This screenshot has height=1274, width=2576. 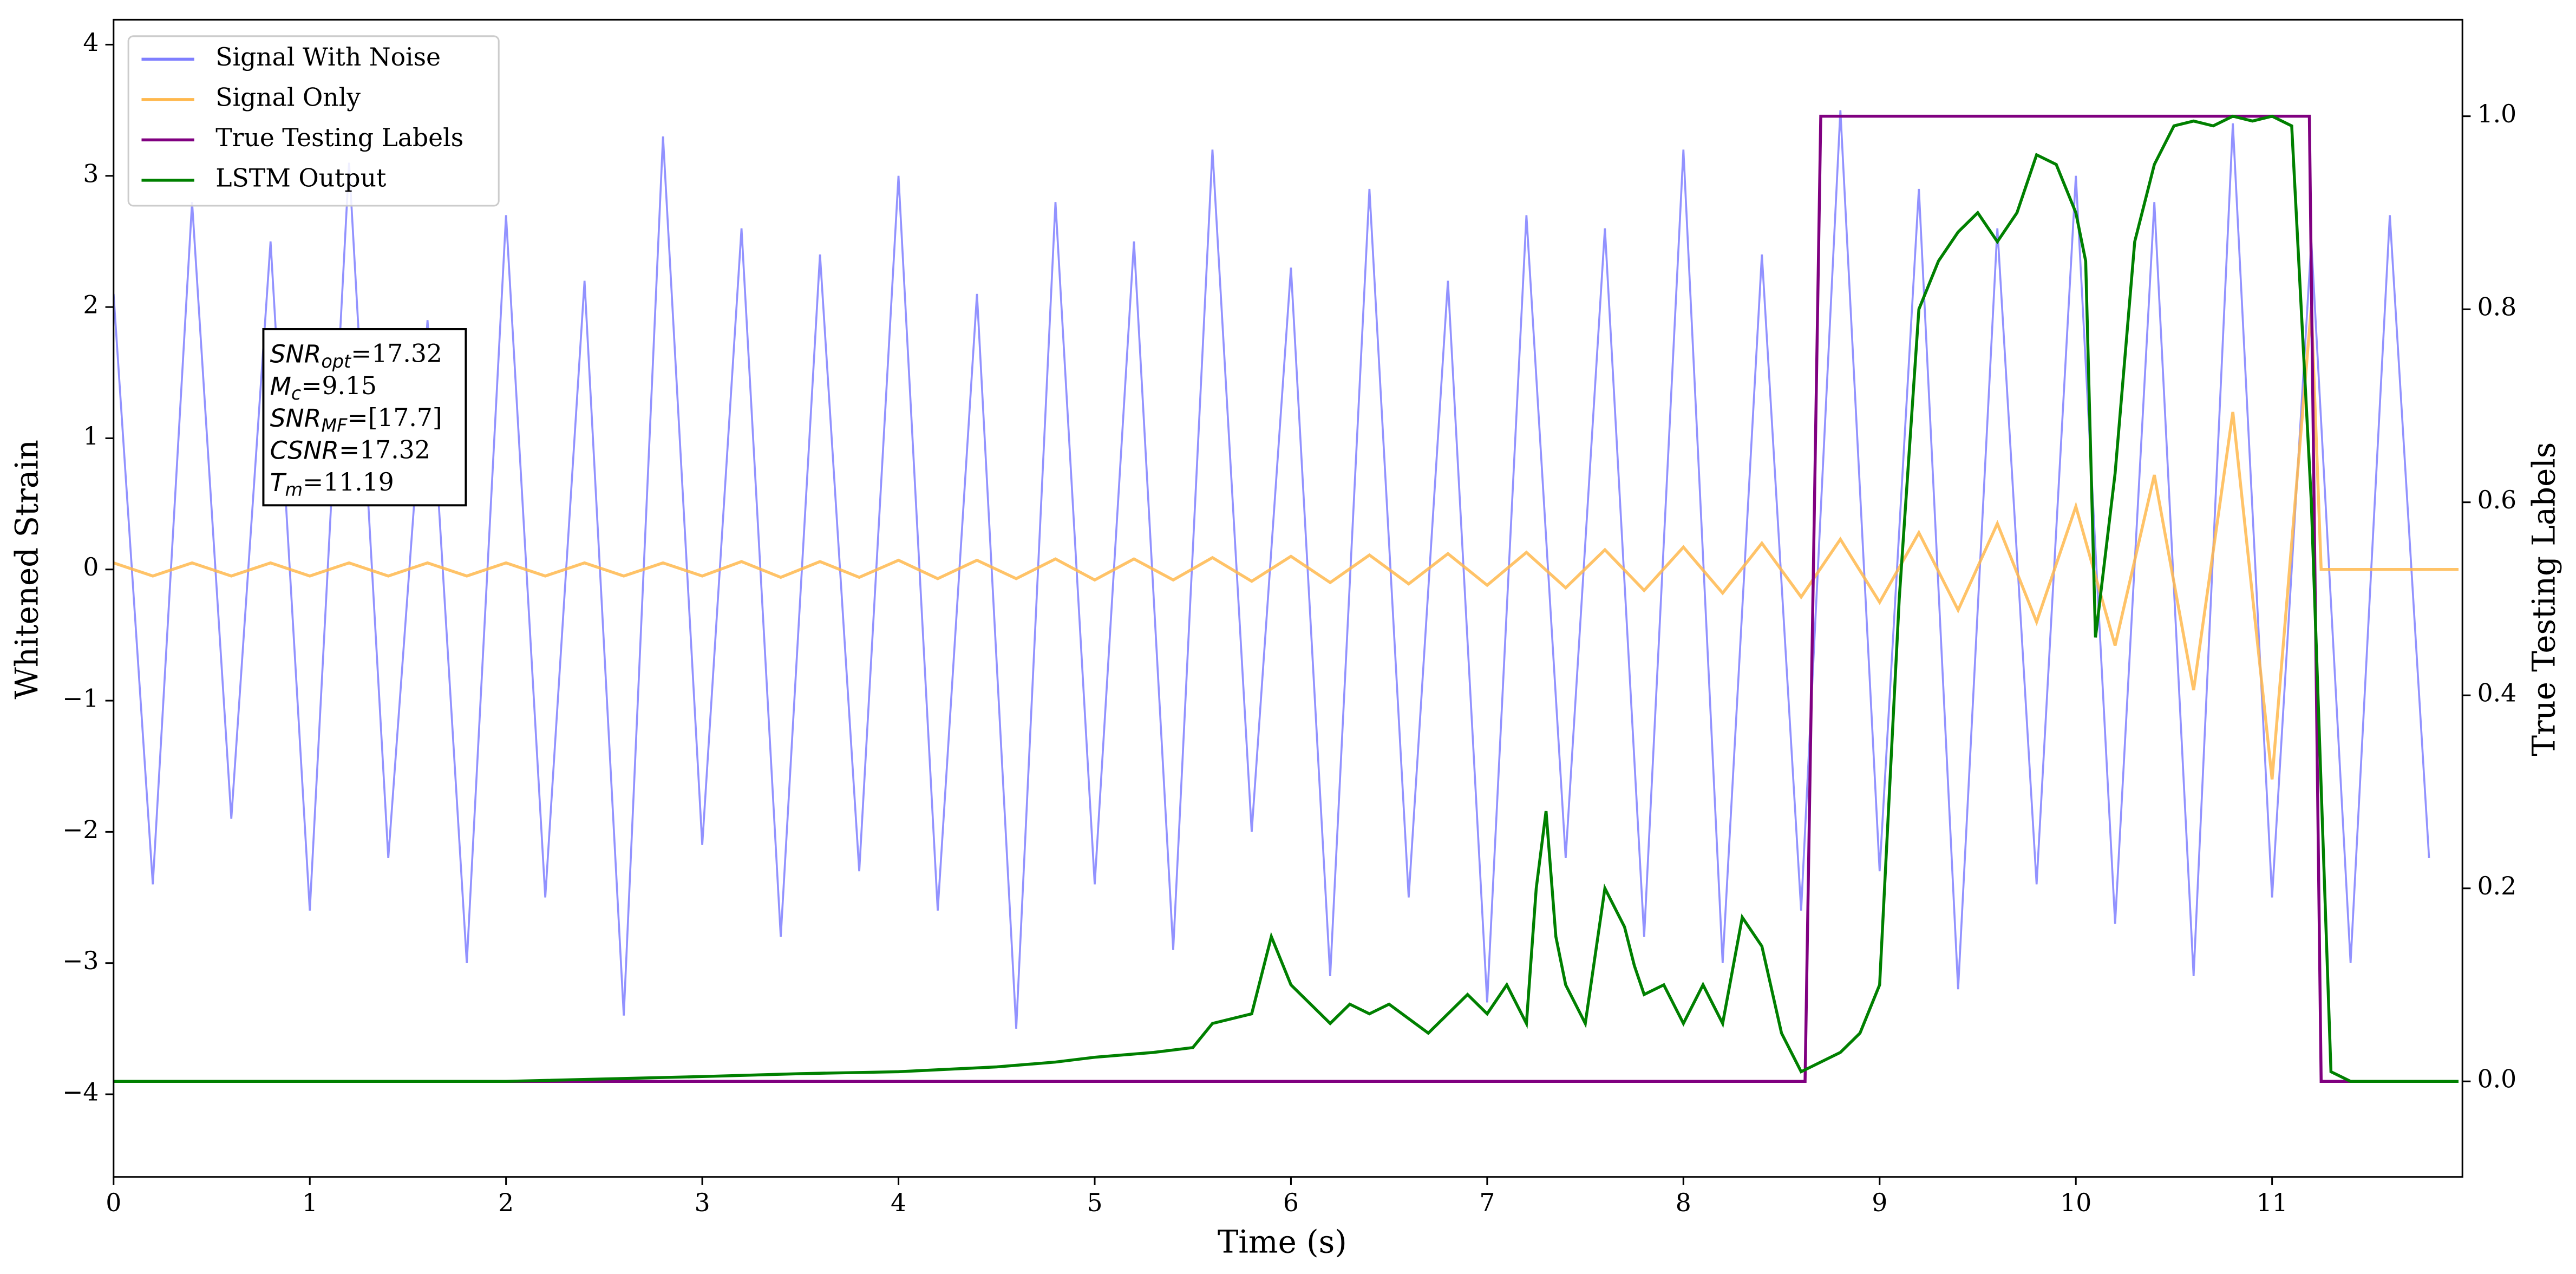 What do you see at coordinates (2272, 1202) in the screenshot?
I see `x-tick-label: 11` at bounding box center [2272, 1202].